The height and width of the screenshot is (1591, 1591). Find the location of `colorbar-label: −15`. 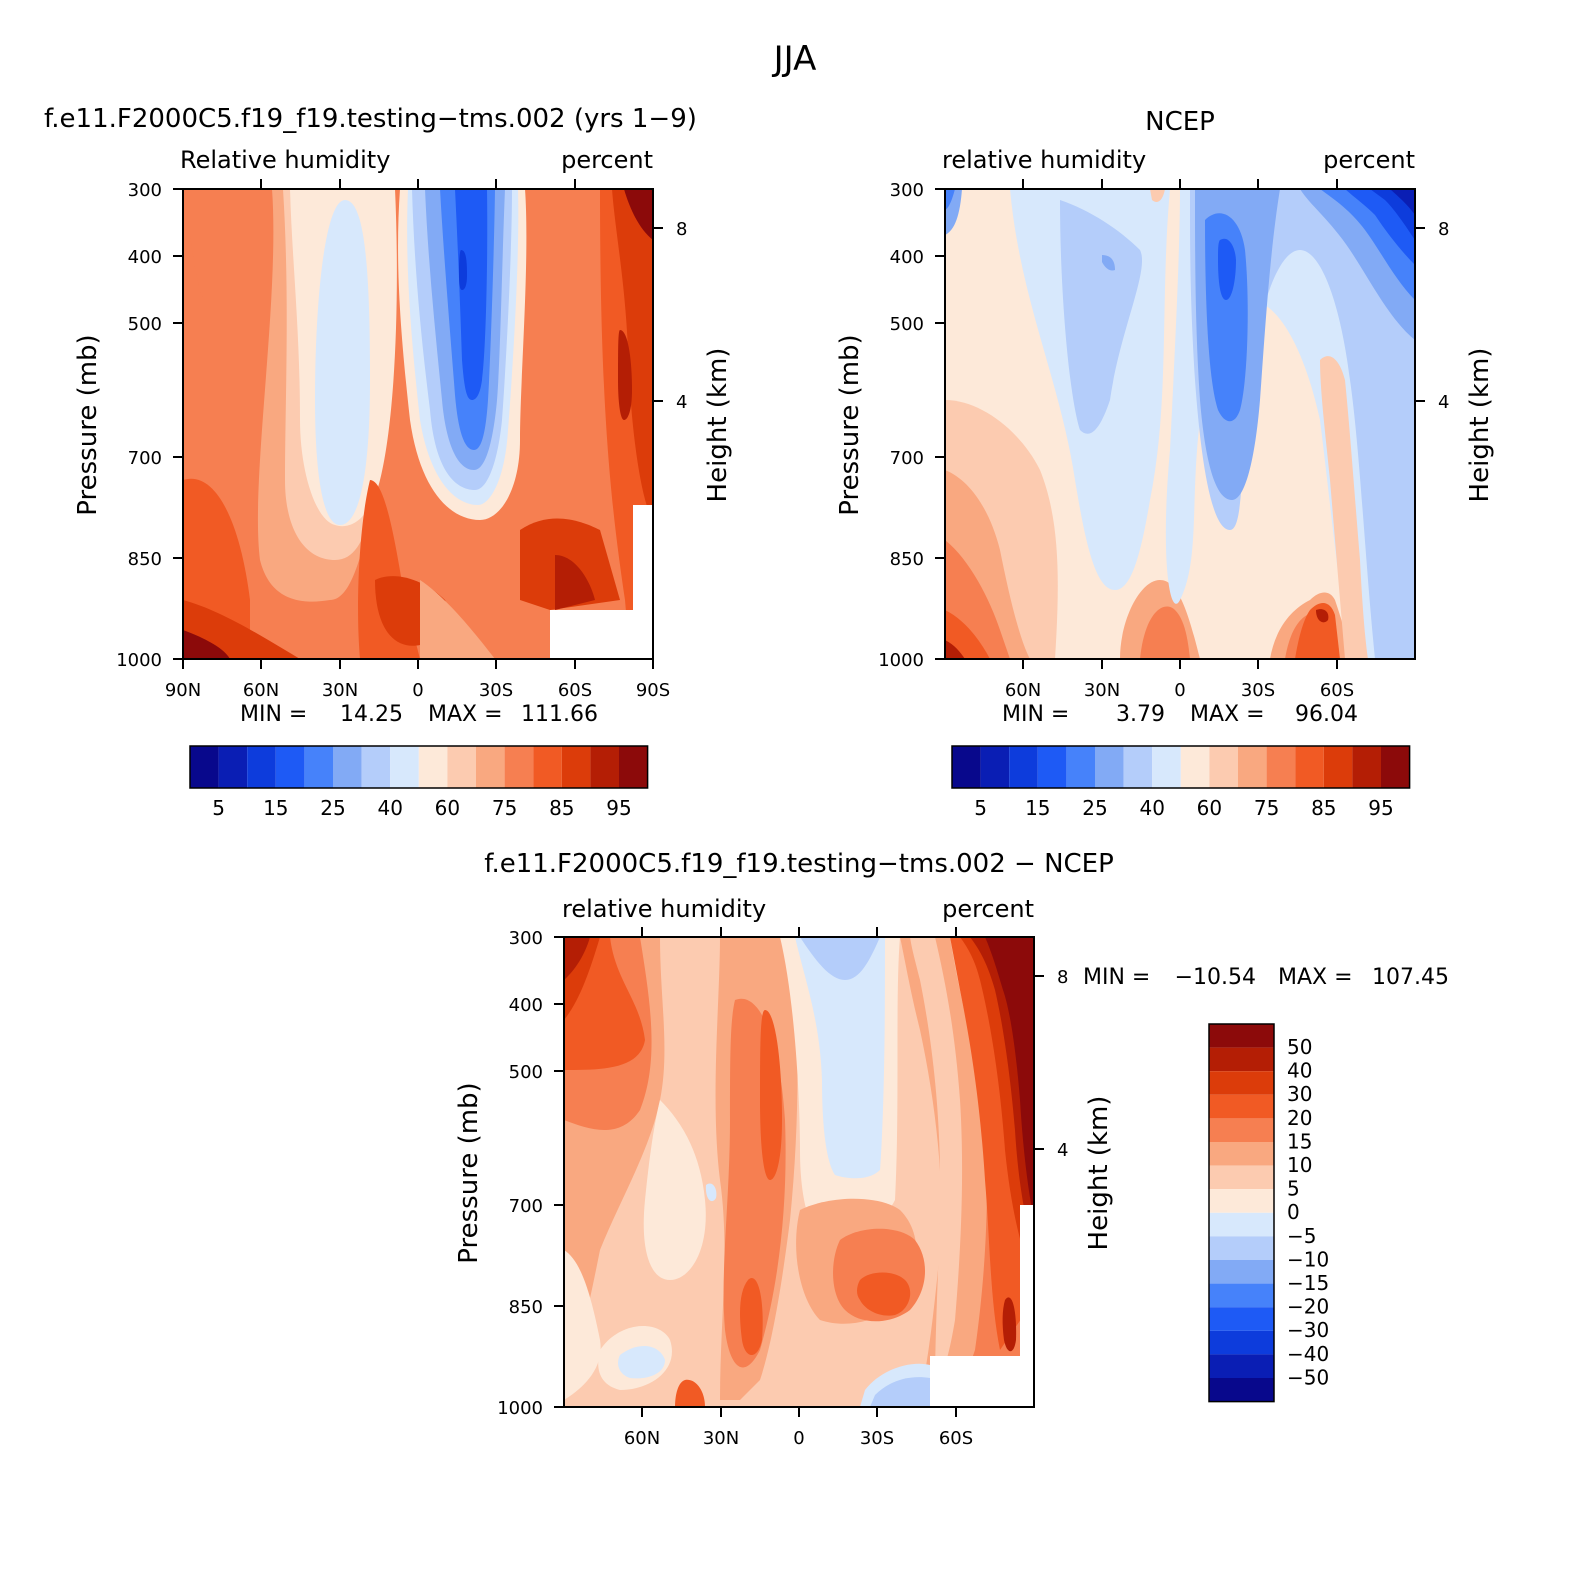

colorbar-label: −15 is located at coordinates (1308, 1283).